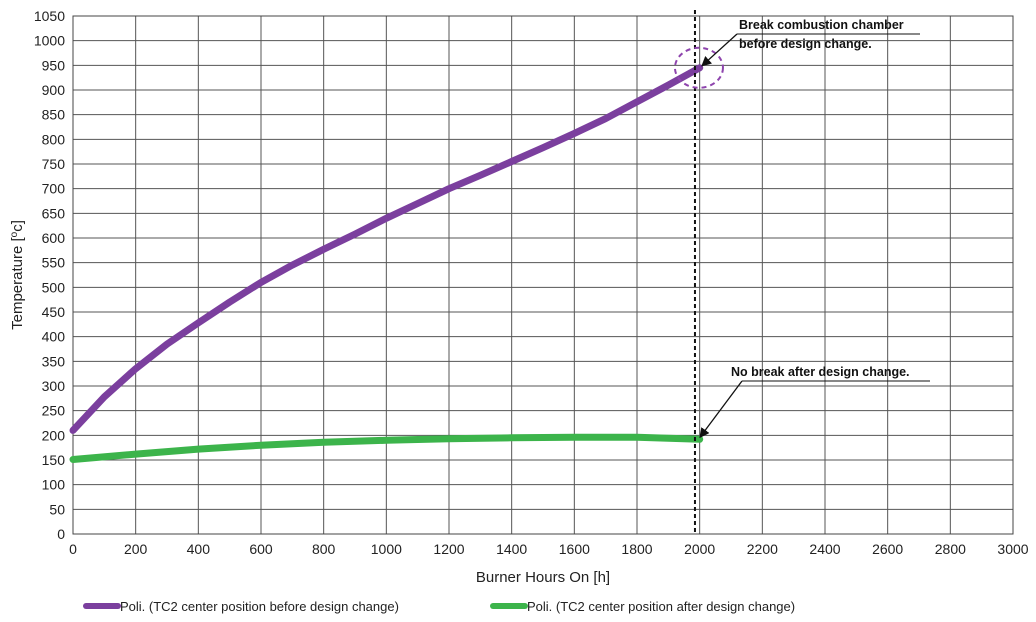 The width and height of the screenshot is (1036, 622). I want to click on x-tick-label: 2600, so click(887, 549).